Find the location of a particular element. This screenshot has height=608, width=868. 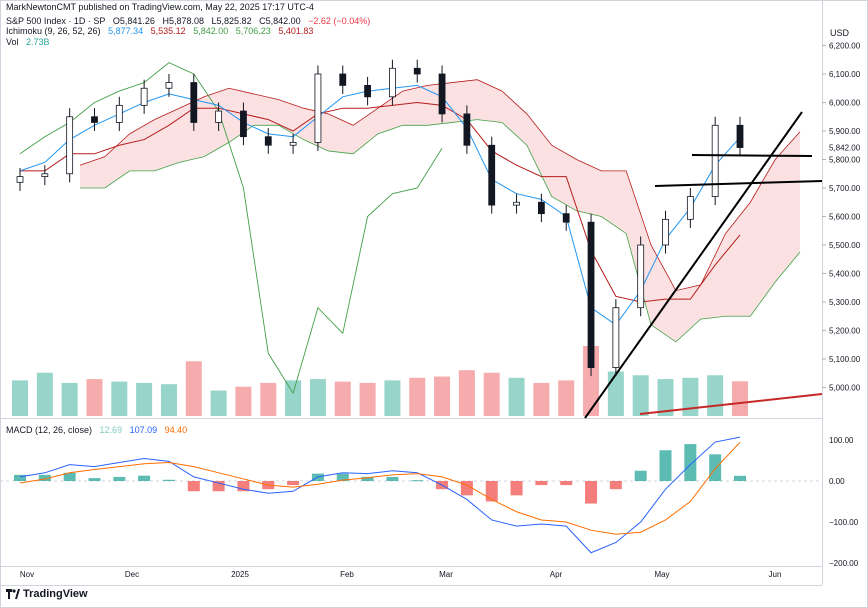

ichimoku-label: Ichimoku (9, 26, 52, 26) is located at coordinates (53, 31).